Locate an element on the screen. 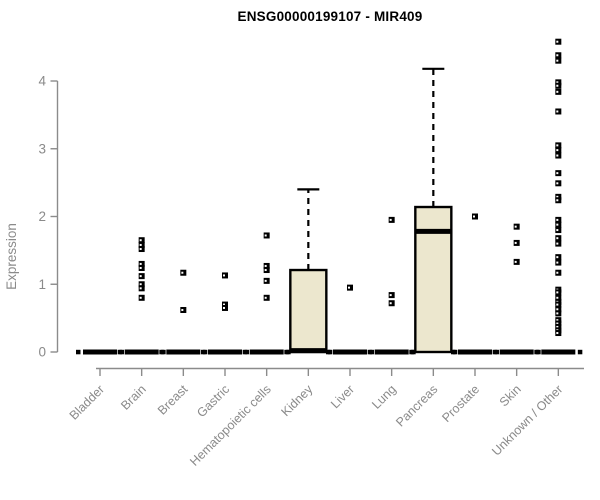 This screenshot has width=600, height=500. x-tick-label-liver: Liver is located at coordinates (342, 396).